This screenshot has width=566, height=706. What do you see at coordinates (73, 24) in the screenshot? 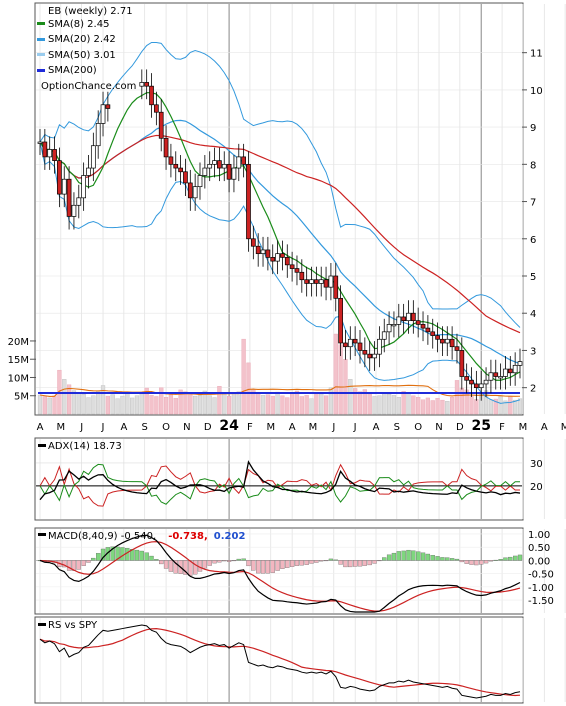
I see `legend-item-sma8: SMA(8) 2.45` at bounding box center [73, 24].